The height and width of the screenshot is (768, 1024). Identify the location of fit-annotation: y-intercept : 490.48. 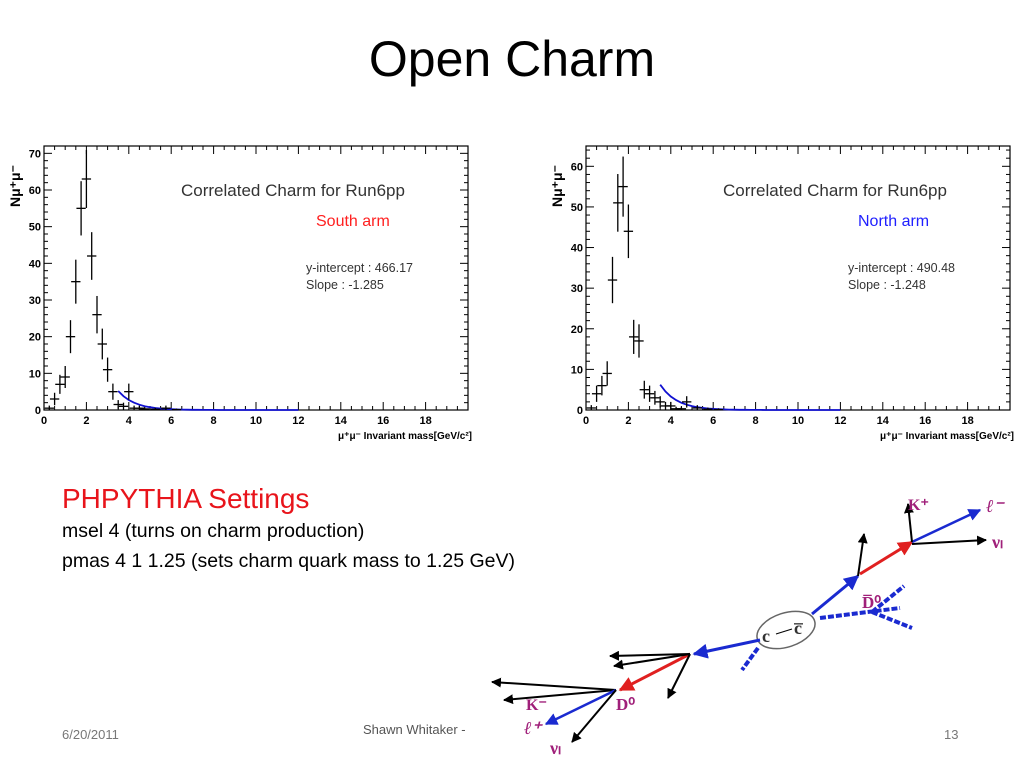
(901, 268).